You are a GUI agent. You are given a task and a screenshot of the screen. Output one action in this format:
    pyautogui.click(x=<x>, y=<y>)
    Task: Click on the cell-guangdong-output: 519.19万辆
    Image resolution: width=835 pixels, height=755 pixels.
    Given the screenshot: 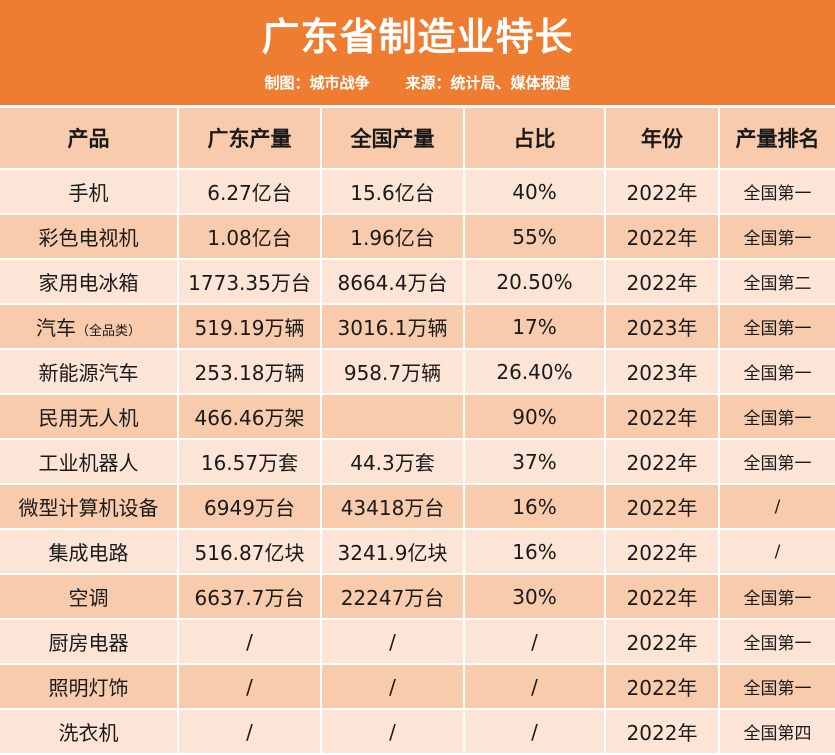 What is the action you would take?
    pyautogui.click(x=250, y=327)
    